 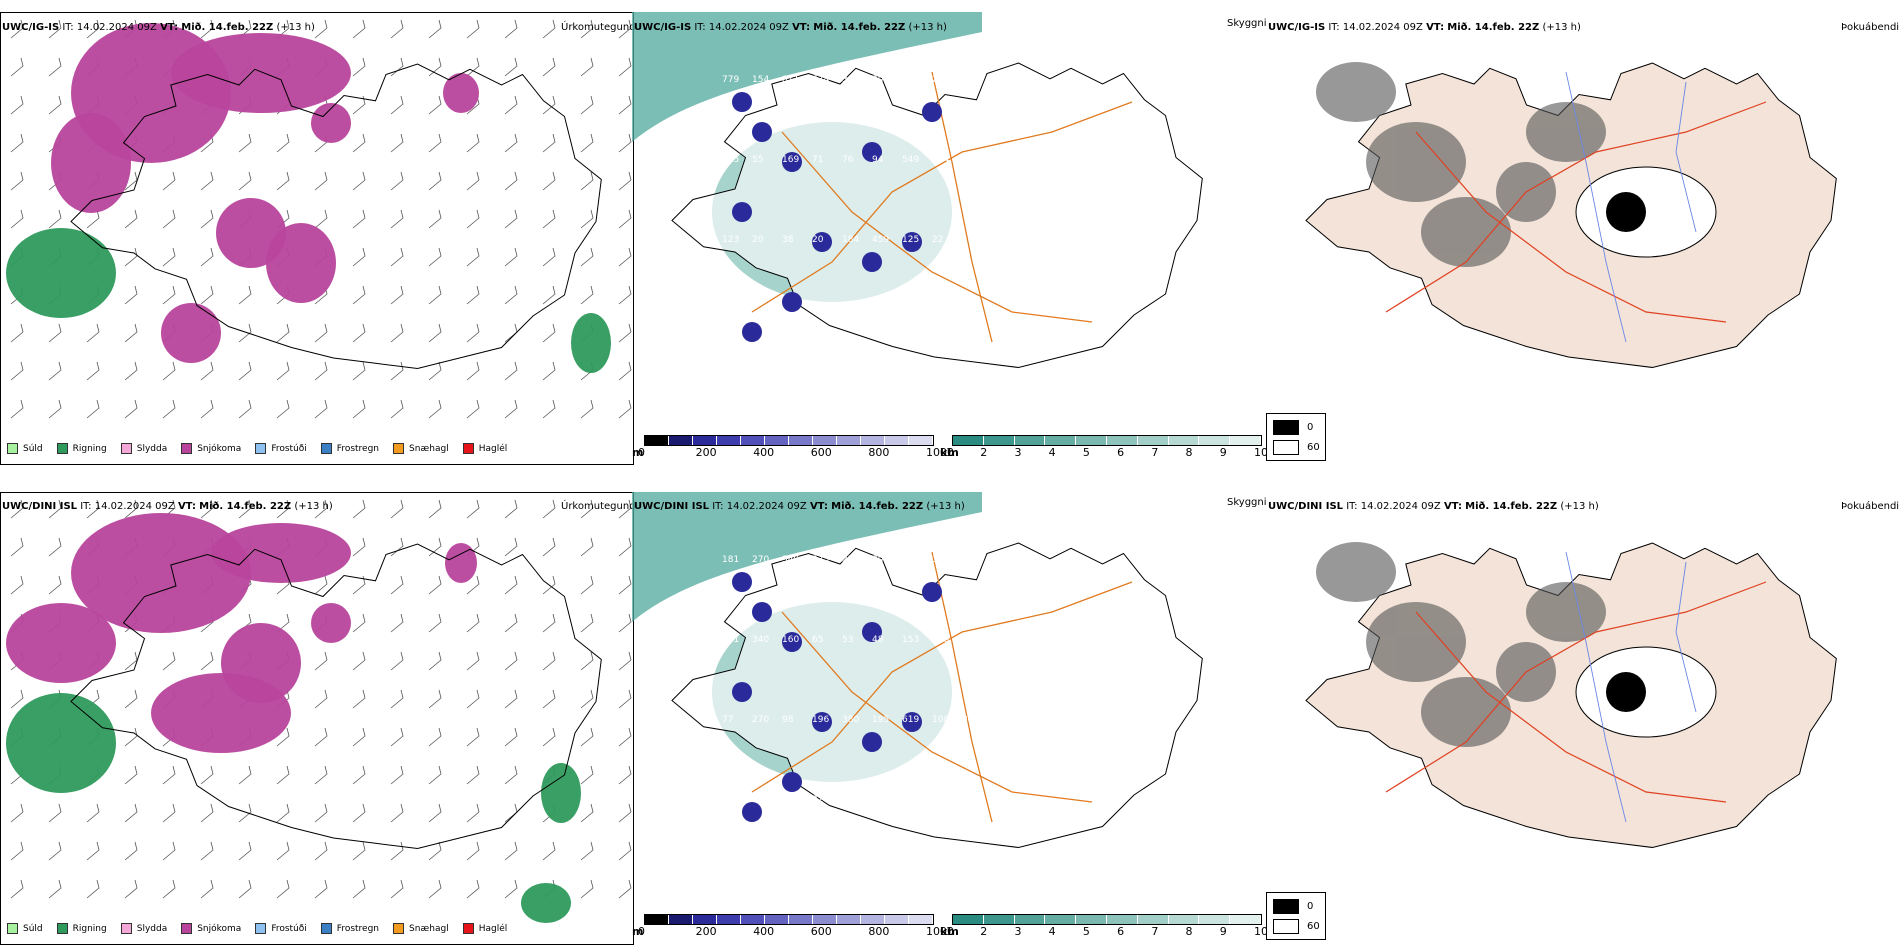 What do you see at coordinates (970, 560) in the screenshot?
I see `cloud-base-label: 161` at bounding box center [970, 560].